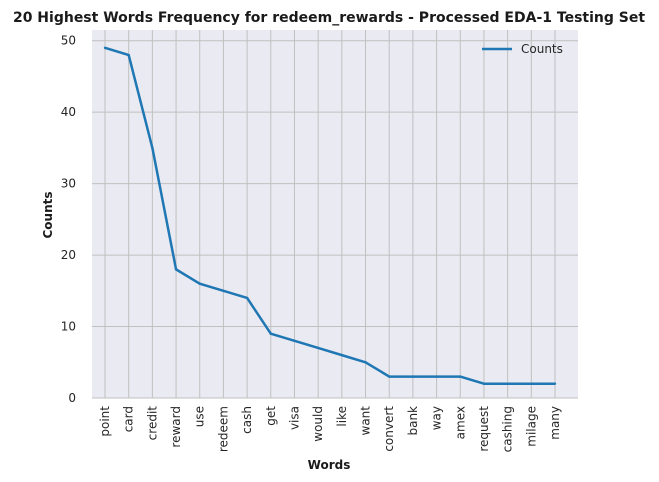 This screenshot has width=659, height=482. I want to click on x-axis-label: Words, so click(329, 465).